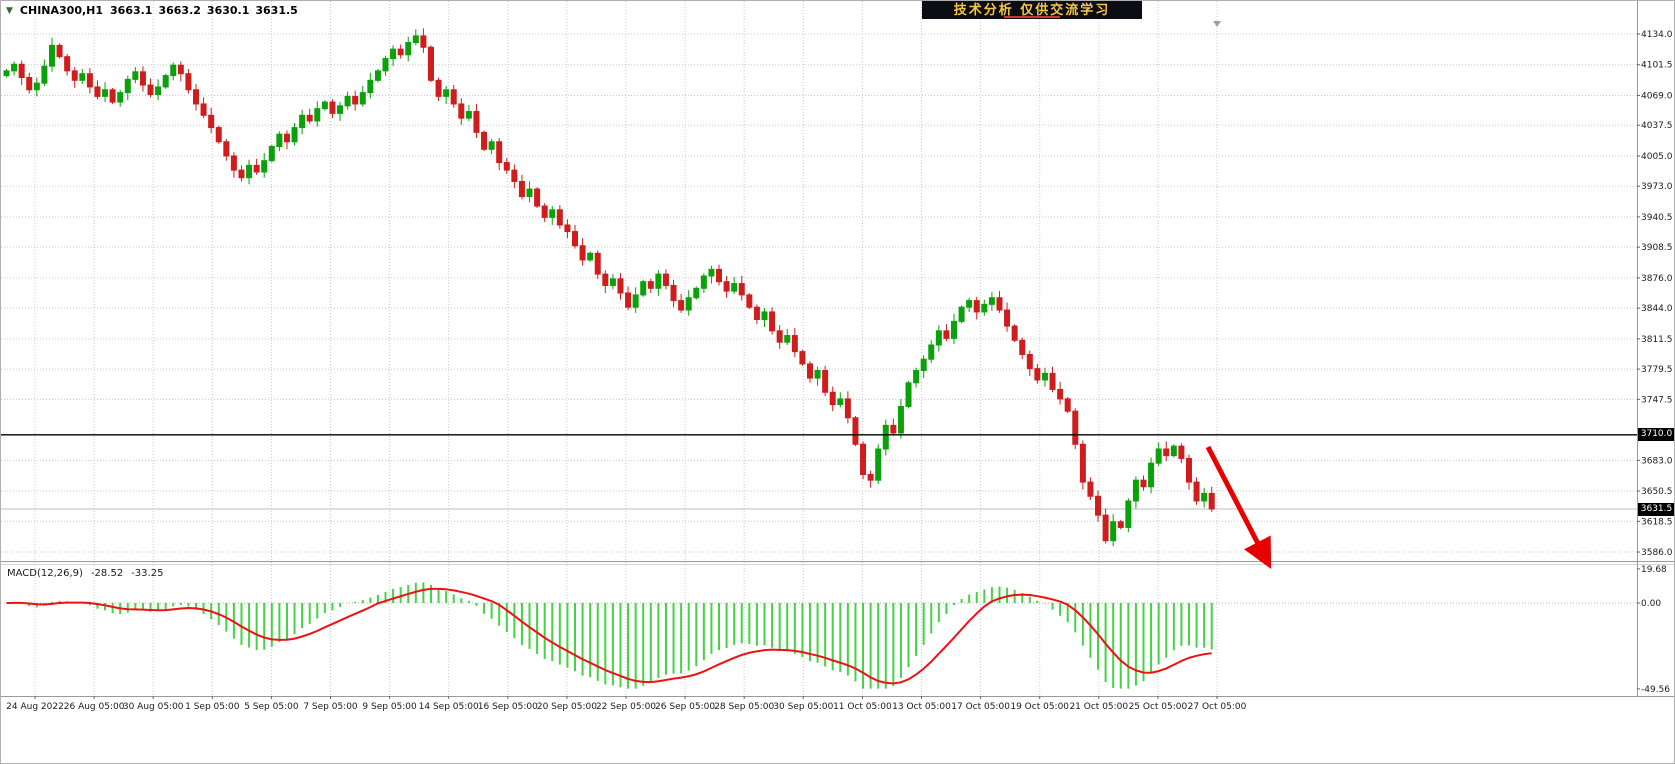  What do you see at coordinates (1656, 509) in the screenshot?
I see `current-price-tag: 3631.5` at bounding box center [1656, 509].